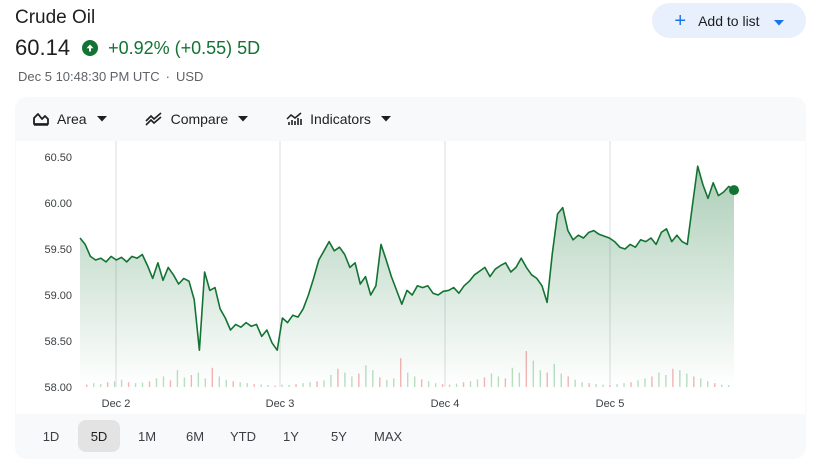 The height and width of the screenshot is (465, 820). I want to click on quote-currency: USD, so click(189, 76).